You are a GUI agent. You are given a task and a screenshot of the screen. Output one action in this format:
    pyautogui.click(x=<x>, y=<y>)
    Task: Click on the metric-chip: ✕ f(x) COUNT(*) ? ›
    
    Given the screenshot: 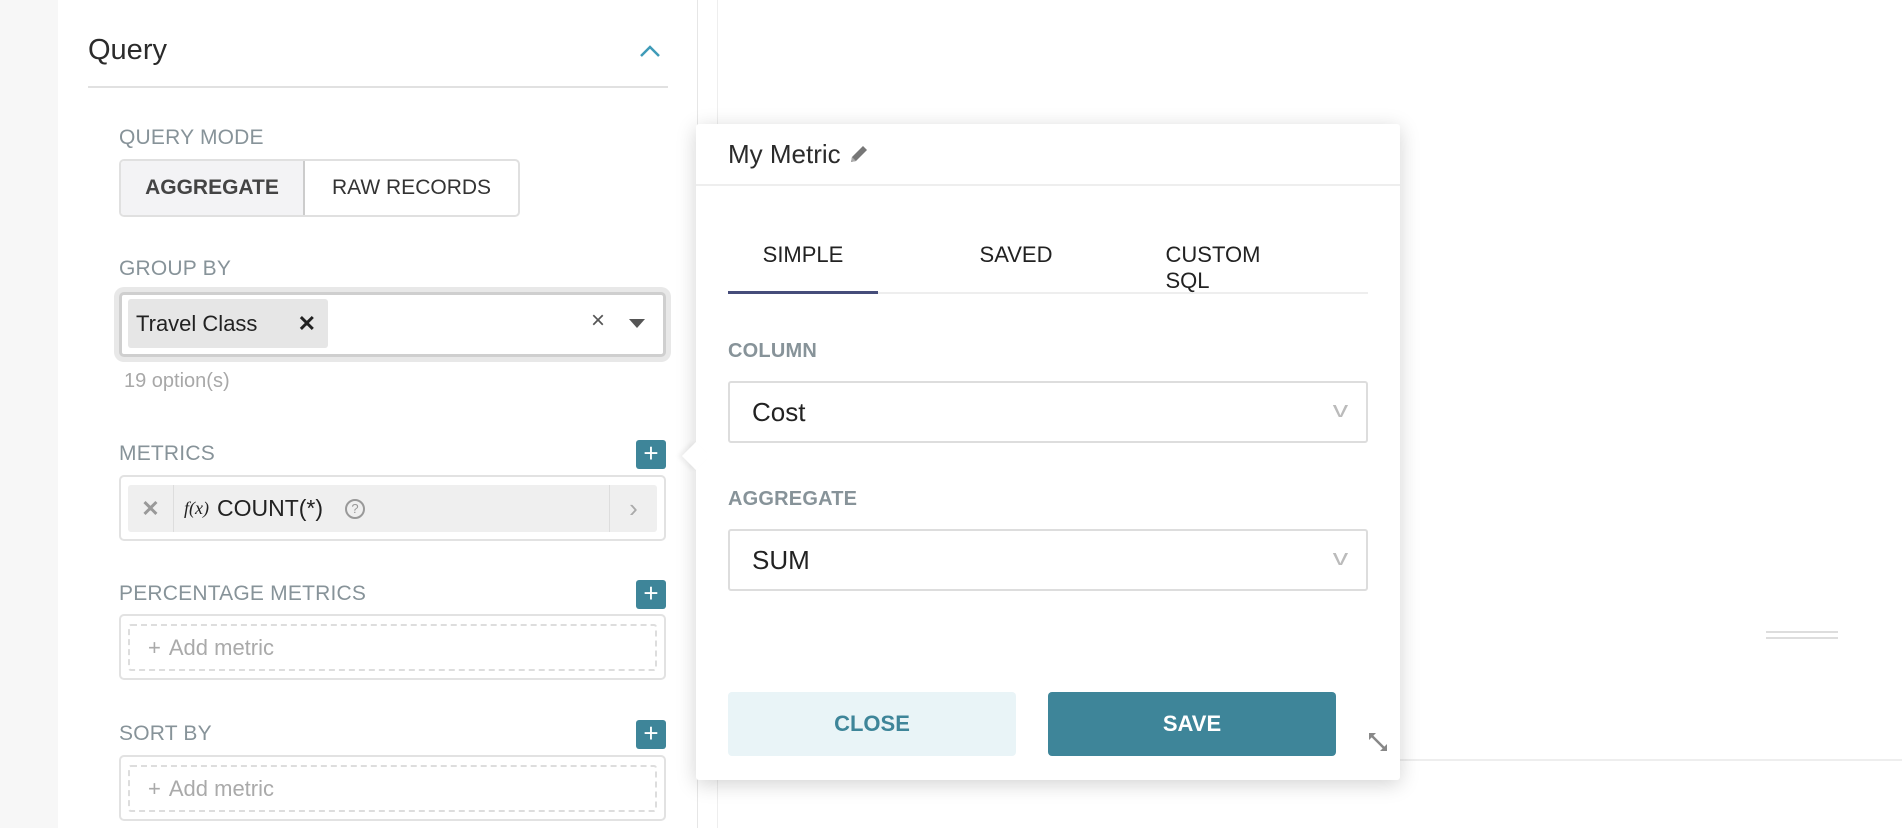 What is the action you would take?
    pyautogui.click(x=392, y=508)
    